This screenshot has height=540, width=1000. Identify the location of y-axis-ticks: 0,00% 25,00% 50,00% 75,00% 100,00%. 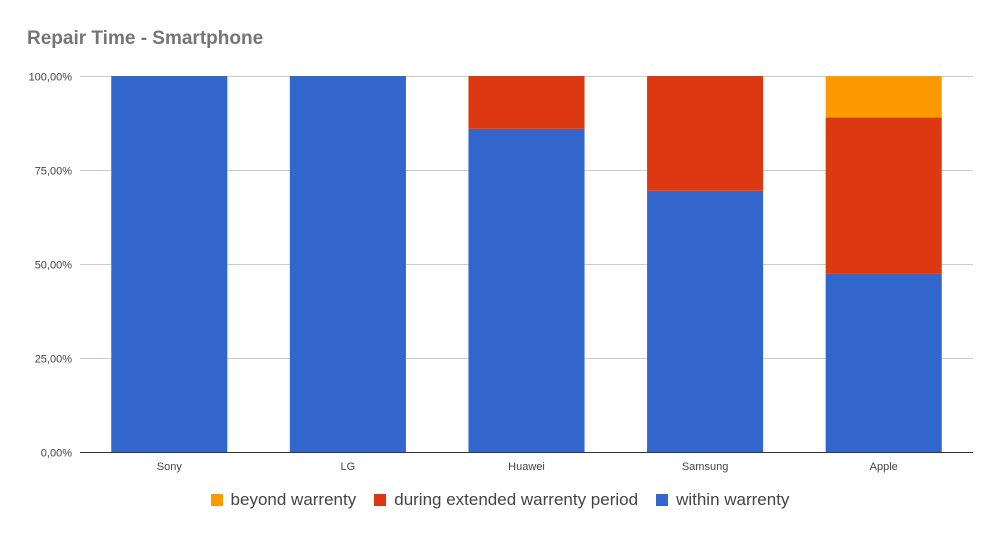
(51, 266).